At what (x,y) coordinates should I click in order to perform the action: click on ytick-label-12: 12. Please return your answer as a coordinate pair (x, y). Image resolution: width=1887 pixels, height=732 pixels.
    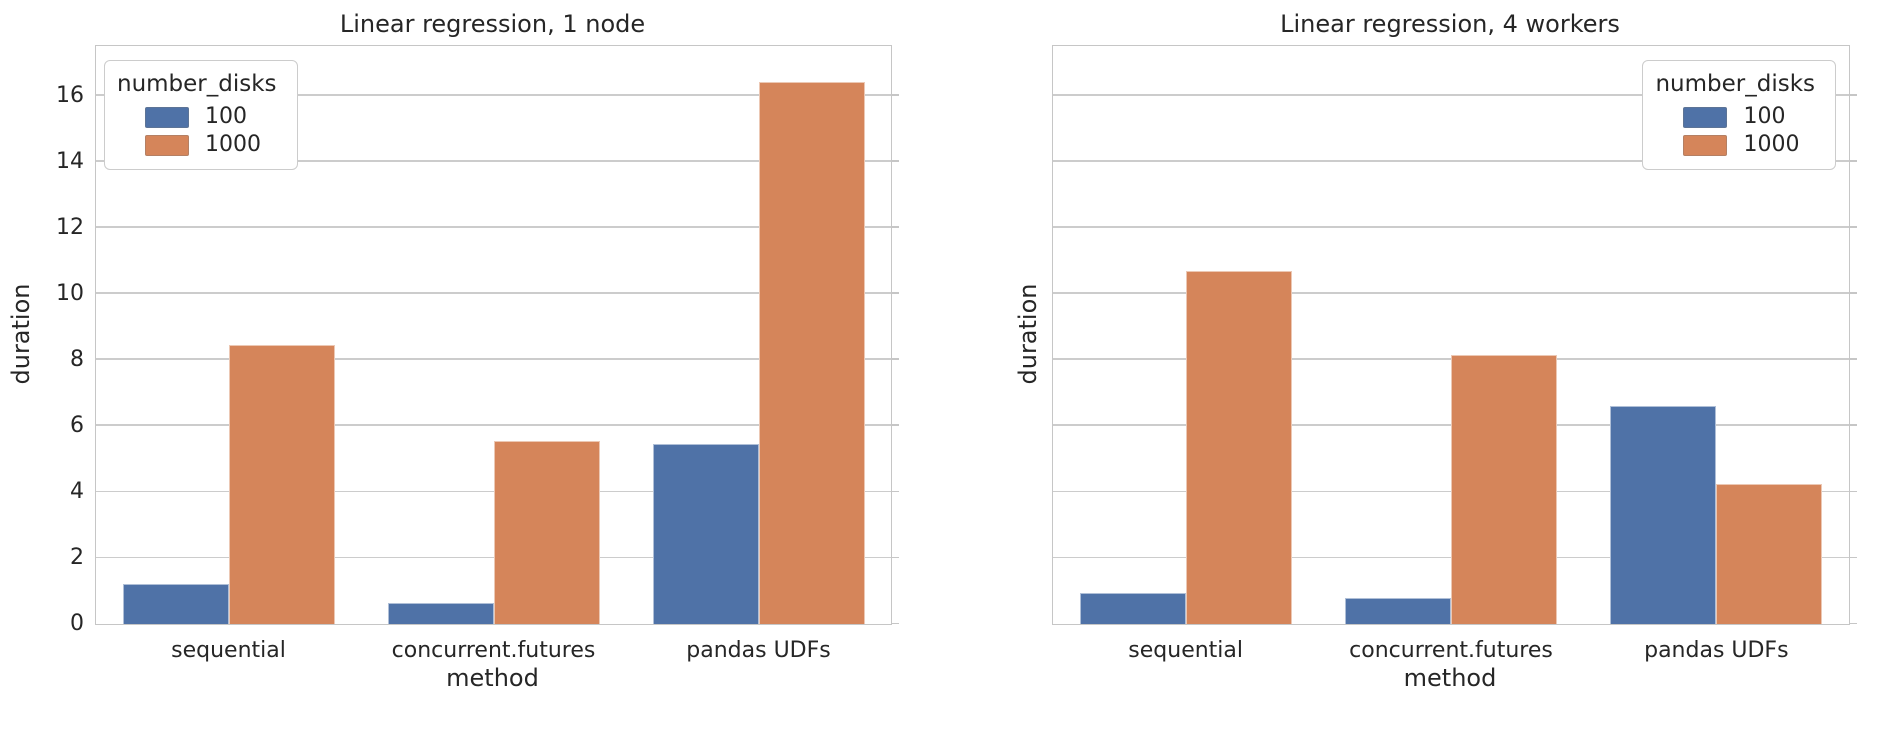
    Looking at the image, I should click on (70, 227).